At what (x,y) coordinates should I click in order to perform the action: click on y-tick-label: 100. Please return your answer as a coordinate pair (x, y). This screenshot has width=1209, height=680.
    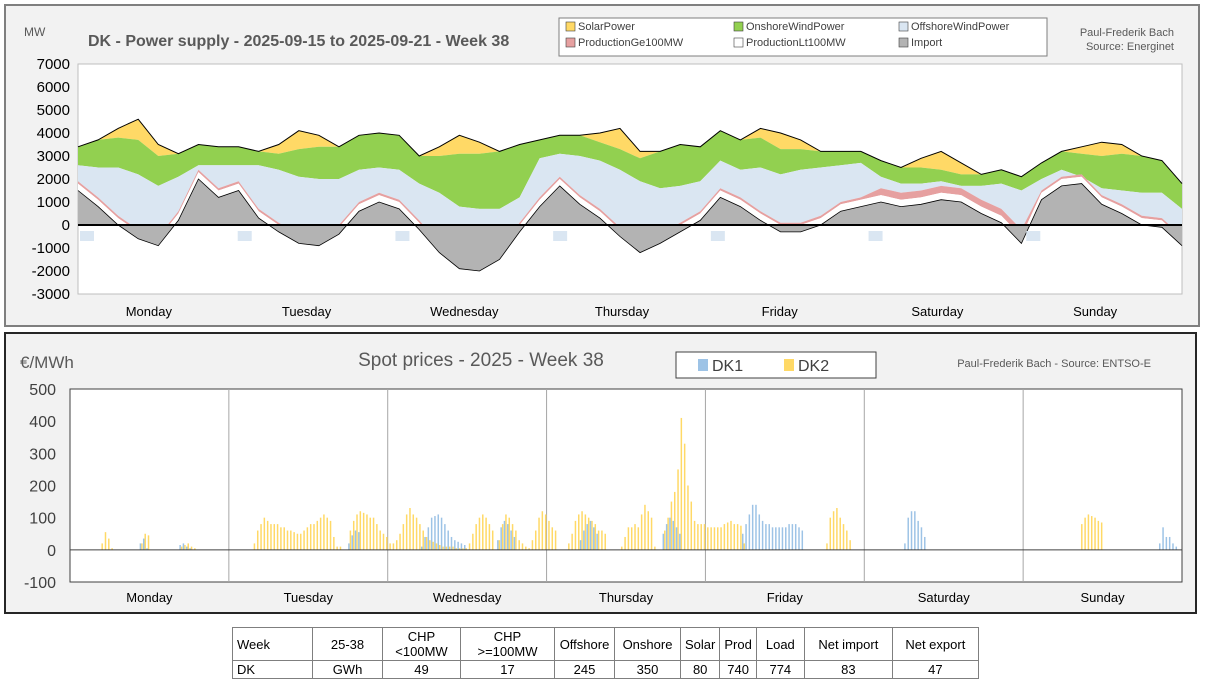
    Looking at the image, I should click on (42, 519).